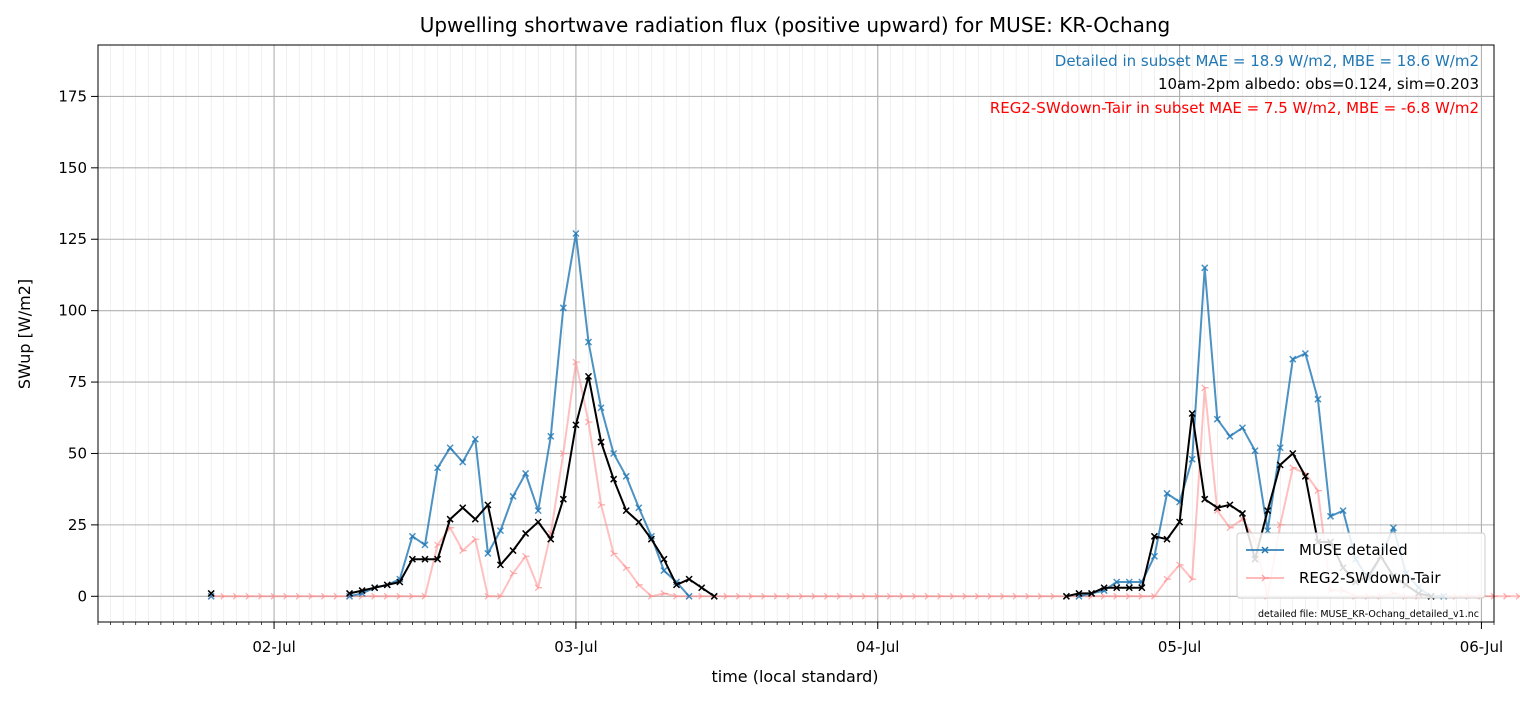 This screenshot has width=1520, height=701. I want to click on x-tick-label: 06-Jul, so click(1481, 647).